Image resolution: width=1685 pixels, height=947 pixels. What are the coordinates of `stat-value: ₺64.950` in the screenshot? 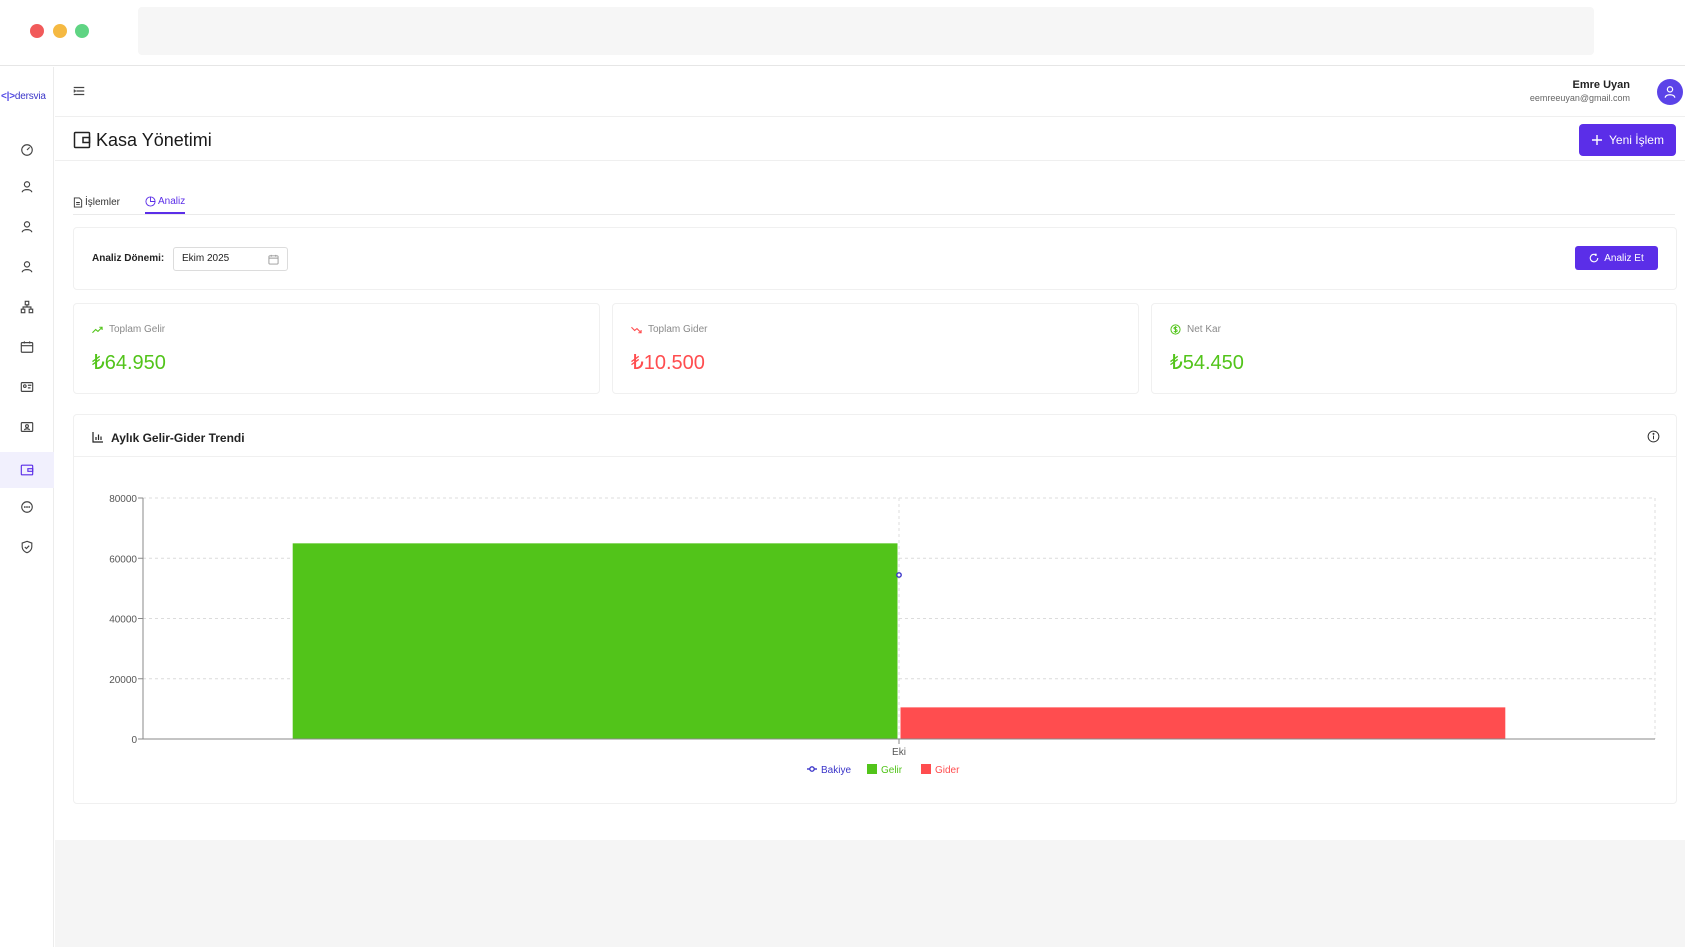 It's located at (129, 363).